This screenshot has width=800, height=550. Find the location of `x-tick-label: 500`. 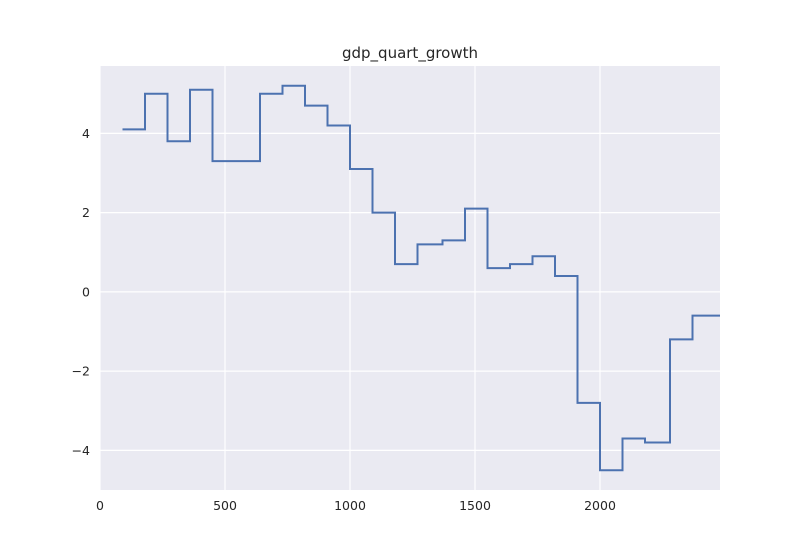

x-tick-label: 500 is located at coordinates (225, 505).